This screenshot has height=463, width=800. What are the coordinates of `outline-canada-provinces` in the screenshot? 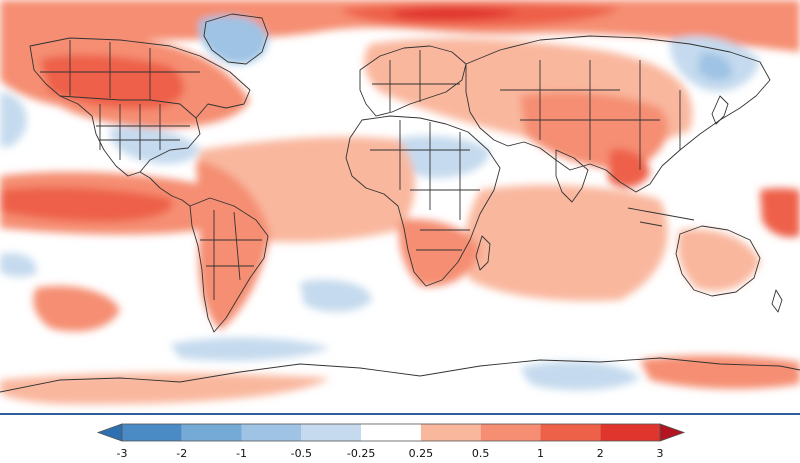 It's located at (120, 70).